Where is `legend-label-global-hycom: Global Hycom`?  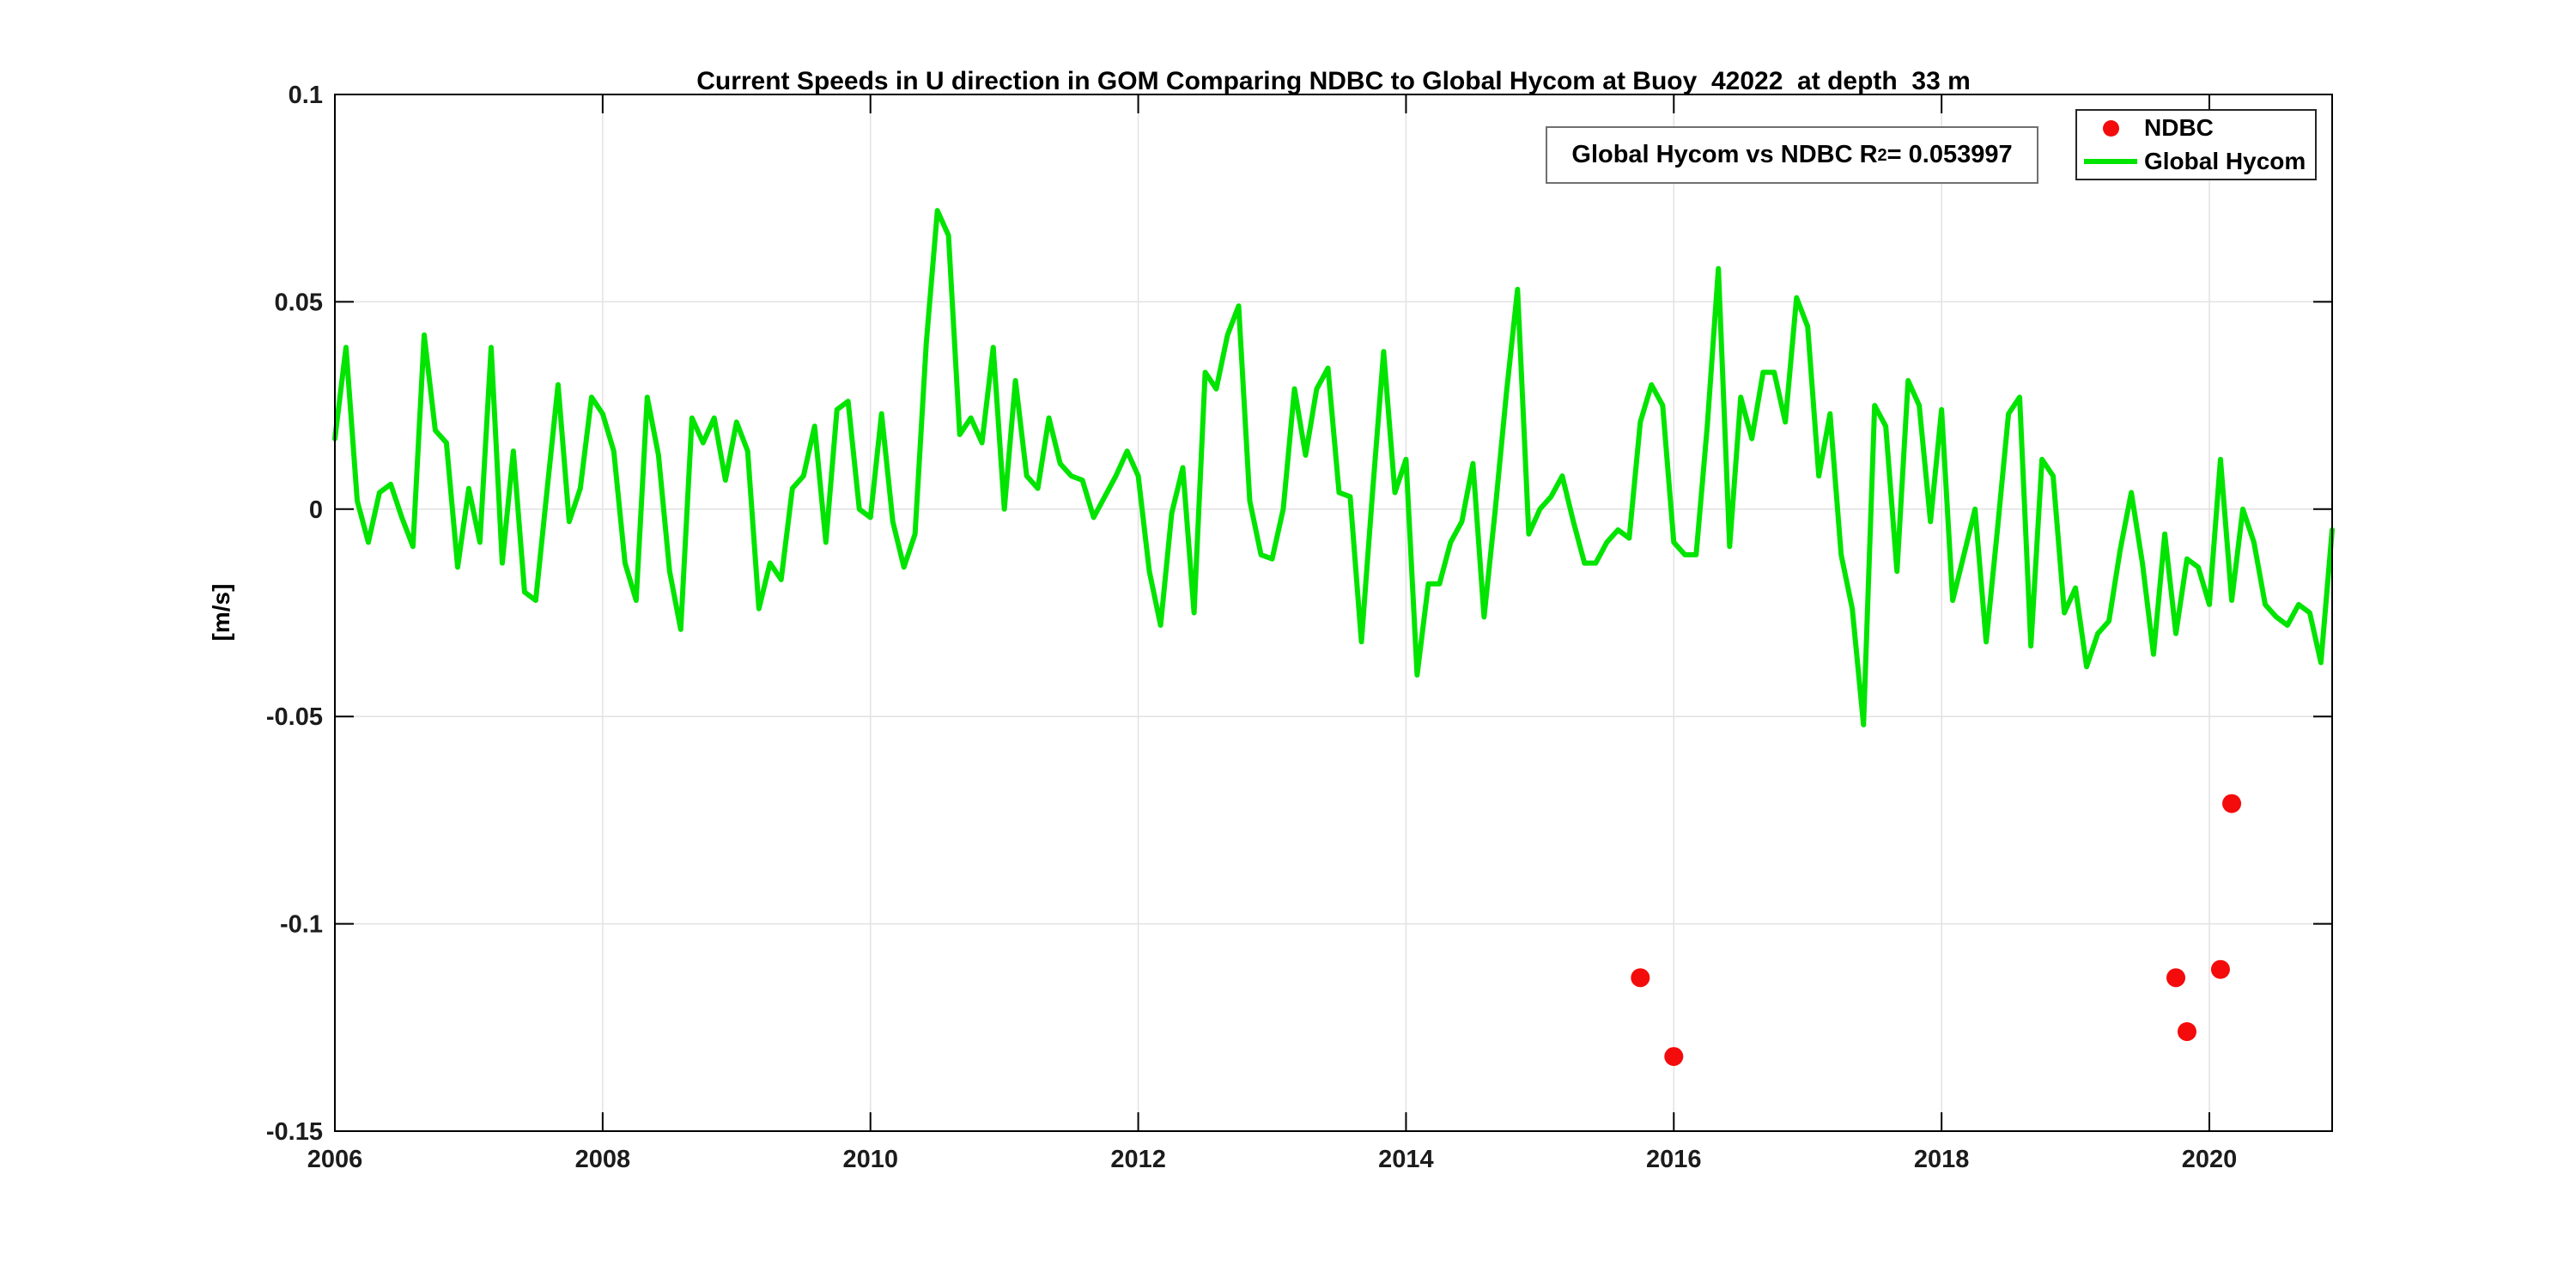 legend-label-global-hycom: Global Hycom is located at coordinates (2225, 161).